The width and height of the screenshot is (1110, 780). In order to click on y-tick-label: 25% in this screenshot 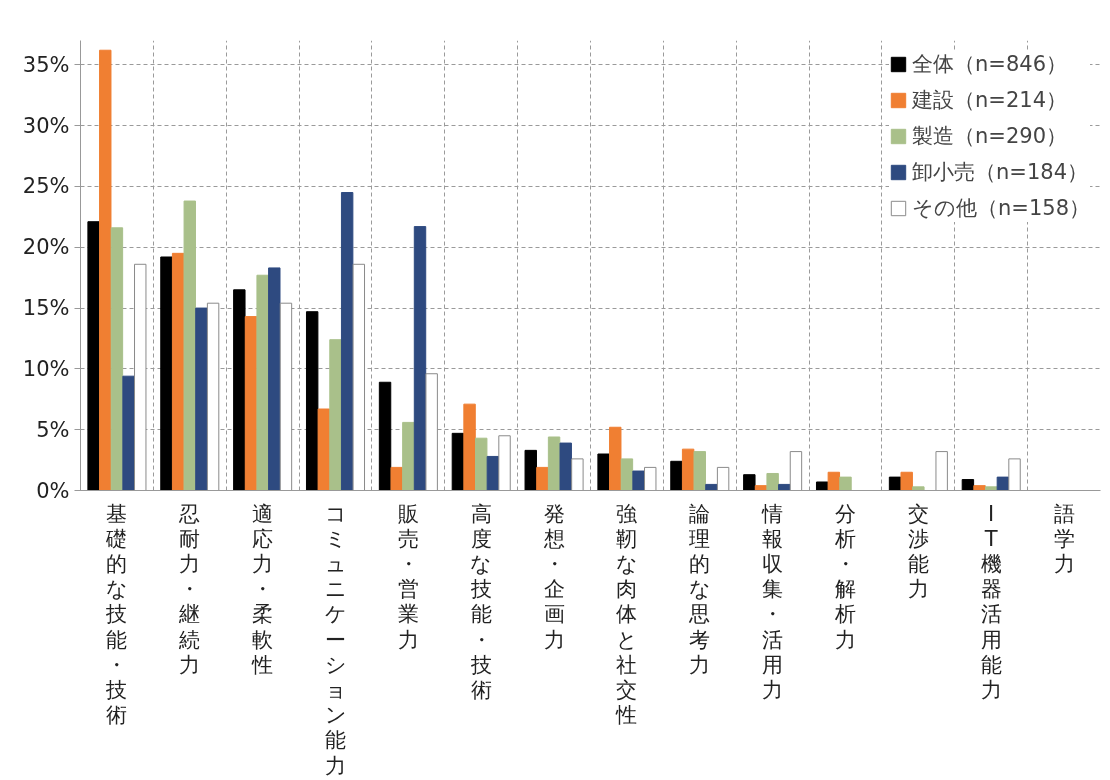, I will do `click(46, 186)`.